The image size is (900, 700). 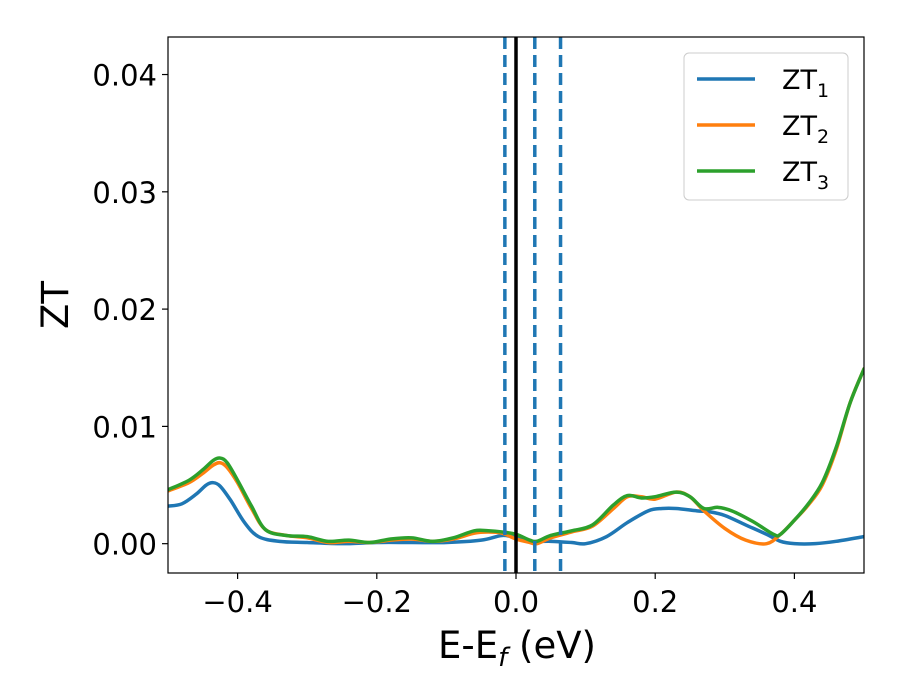 I want to click on x-axis: −0.4 −0.2 0.0 0.2 0.4, so click(x=509, y=596).